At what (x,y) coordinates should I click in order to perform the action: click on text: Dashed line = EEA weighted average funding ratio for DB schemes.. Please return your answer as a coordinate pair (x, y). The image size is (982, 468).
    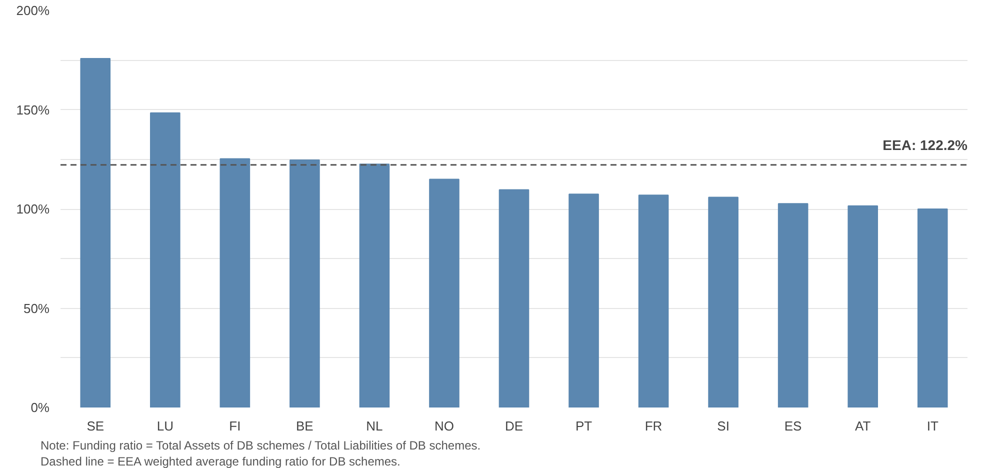
    Looking at the image, I should click on (220, 461).